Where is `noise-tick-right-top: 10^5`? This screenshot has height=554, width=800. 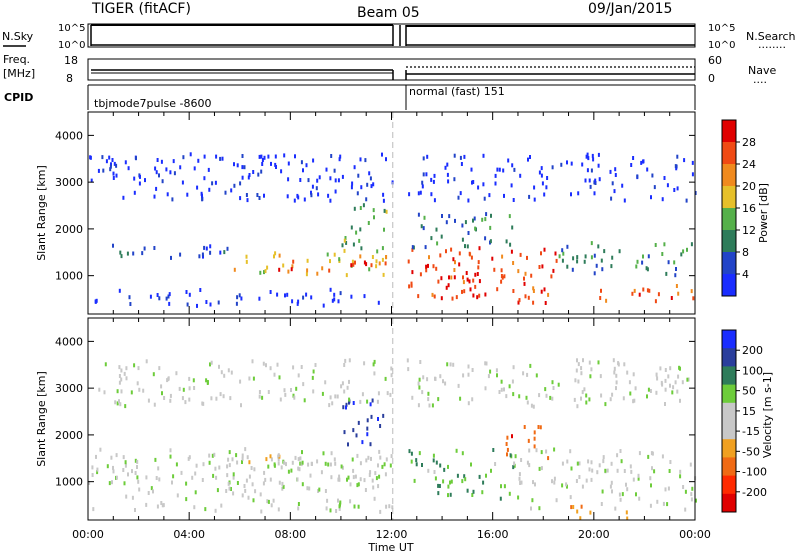
noise-tick-right-top: 10^5 is located at coordinates (721, 28).